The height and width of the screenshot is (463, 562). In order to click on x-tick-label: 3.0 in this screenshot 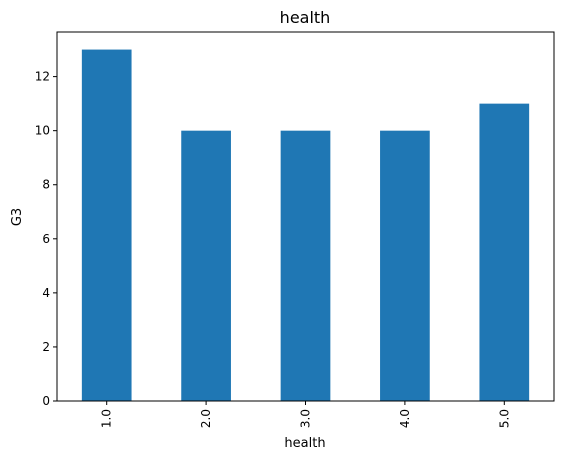, I will do `click(306, 418)`.